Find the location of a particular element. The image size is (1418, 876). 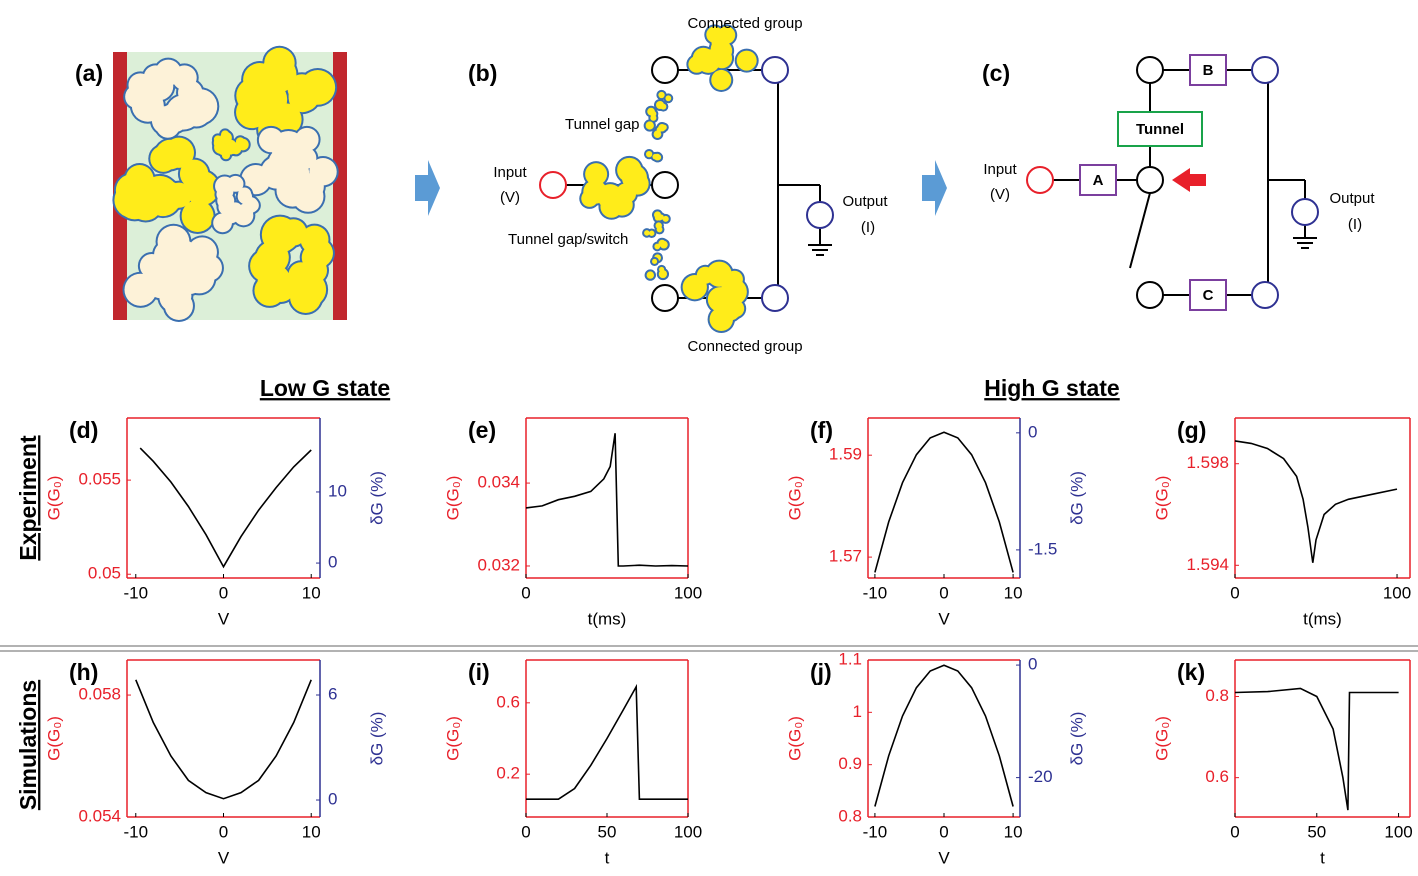

panel-label: (j) is located at coordinates (821, 672).